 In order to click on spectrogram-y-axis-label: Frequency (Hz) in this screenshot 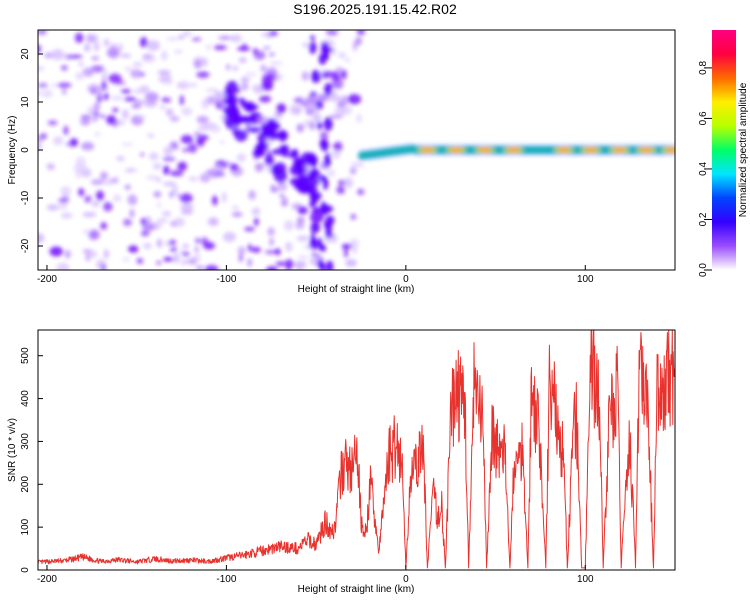, I will do `click(12, 150)`.